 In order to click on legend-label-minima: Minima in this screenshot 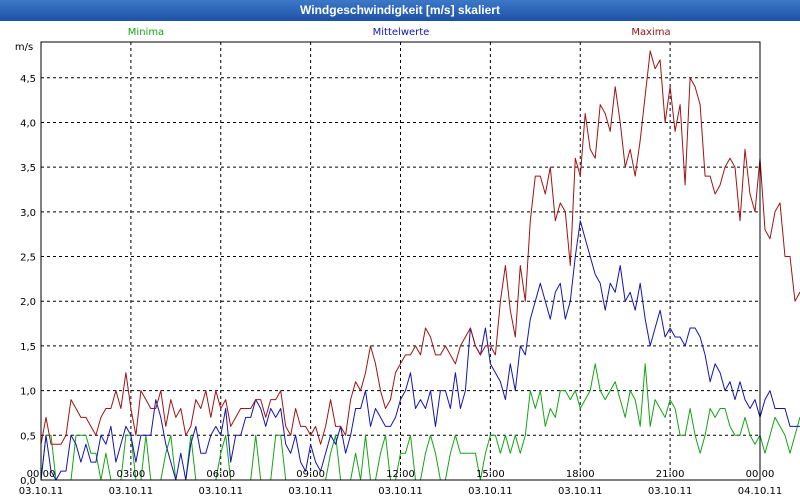, I will do `click(146, 32)`.